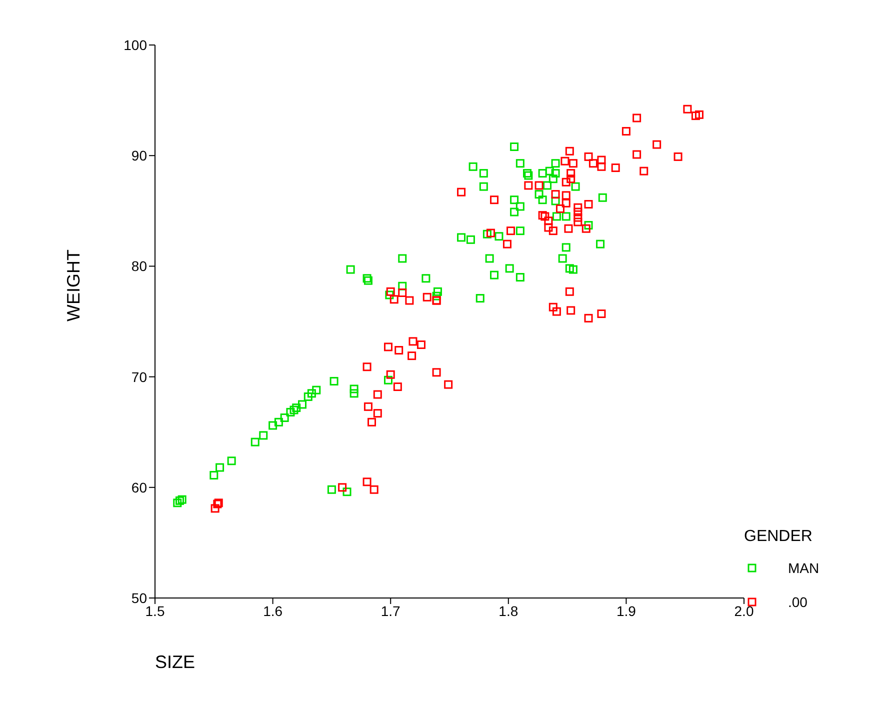  I want to click on legend-title: GENDER, so click(779, 537).